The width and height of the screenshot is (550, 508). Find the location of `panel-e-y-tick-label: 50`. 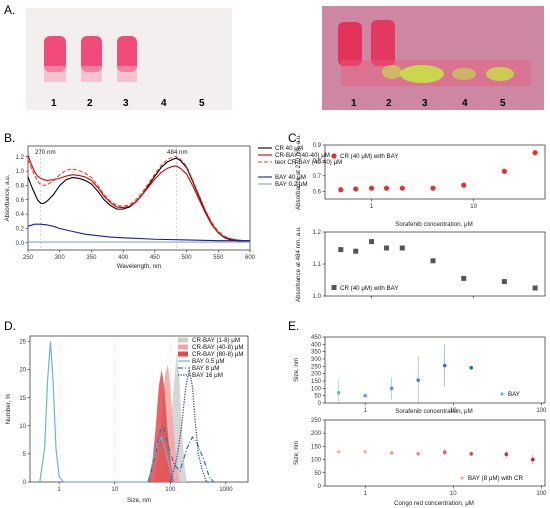

panel-e-y-tick-label: 50 is located at coordinates (317, 397).